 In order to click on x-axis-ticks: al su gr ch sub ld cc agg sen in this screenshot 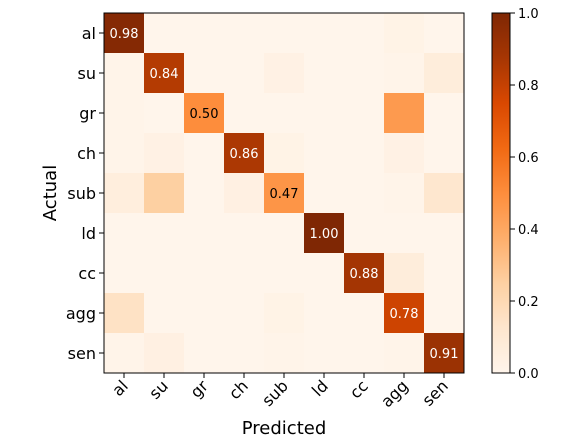, I will do `click(280, 392)`.